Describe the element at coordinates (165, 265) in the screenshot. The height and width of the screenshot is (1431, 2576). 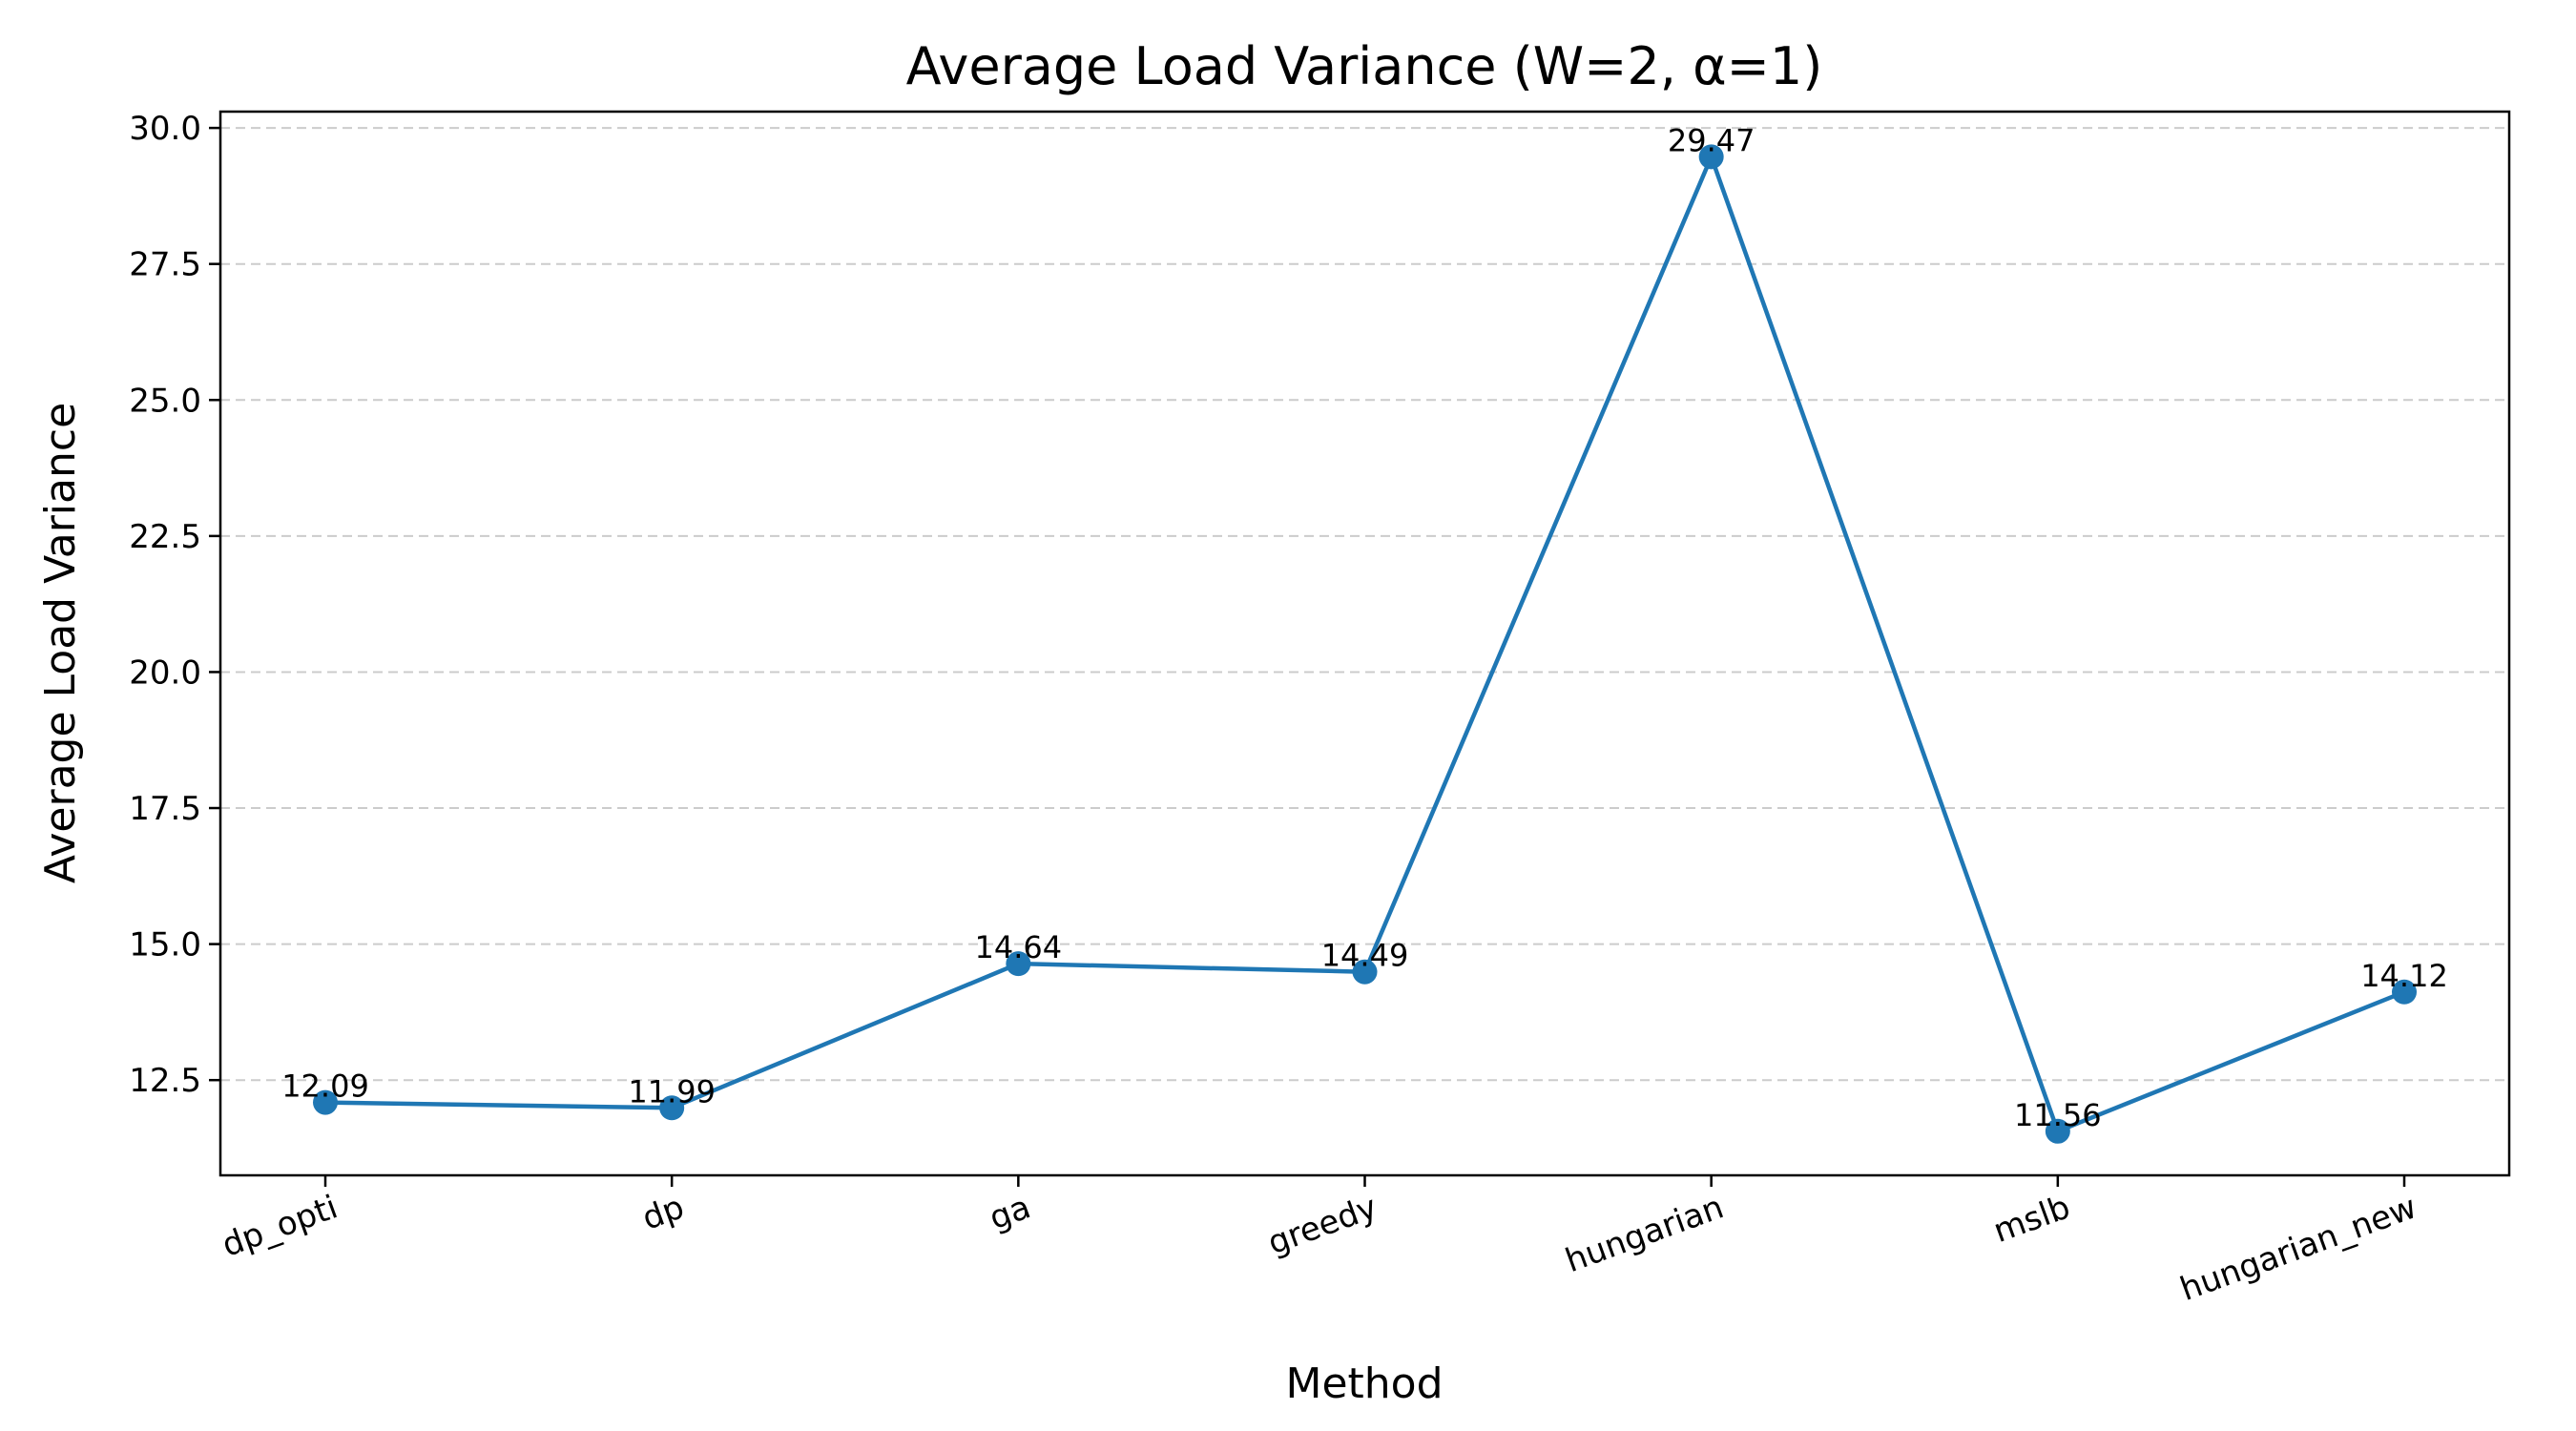
I see `y-tick-label: 27.5` at that location.